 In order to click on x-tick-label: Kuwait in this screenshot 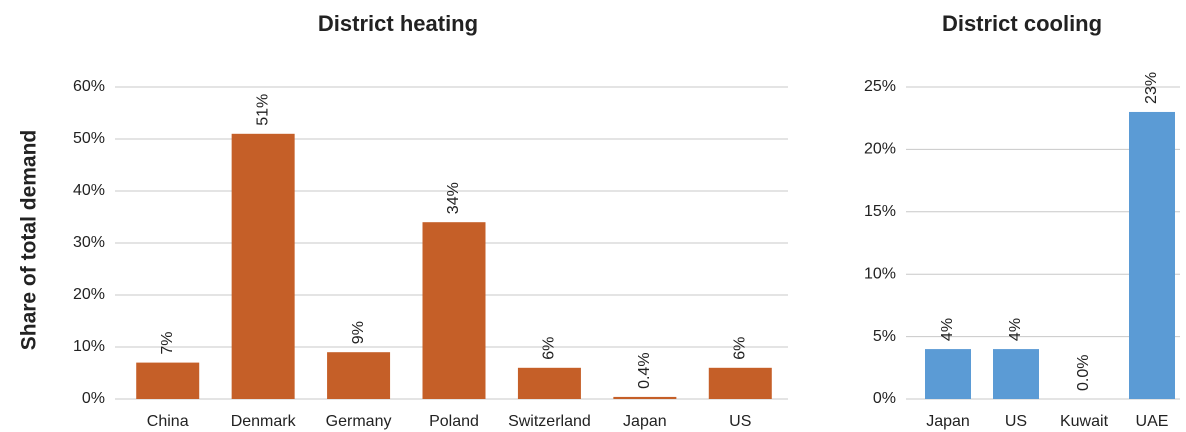, I will do `click(1084, 421)`.